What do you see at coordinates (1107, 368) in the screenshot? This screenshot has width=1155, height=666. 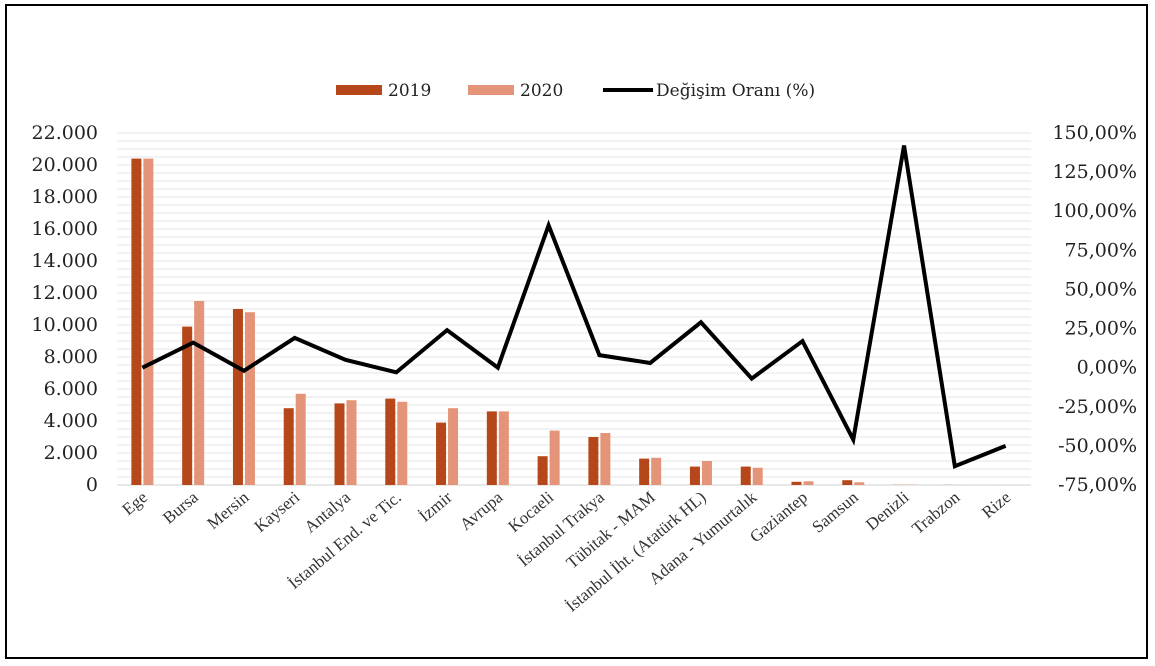 I see `y-right-tick-label: 0,00%` at bounding box center [1107, 368].